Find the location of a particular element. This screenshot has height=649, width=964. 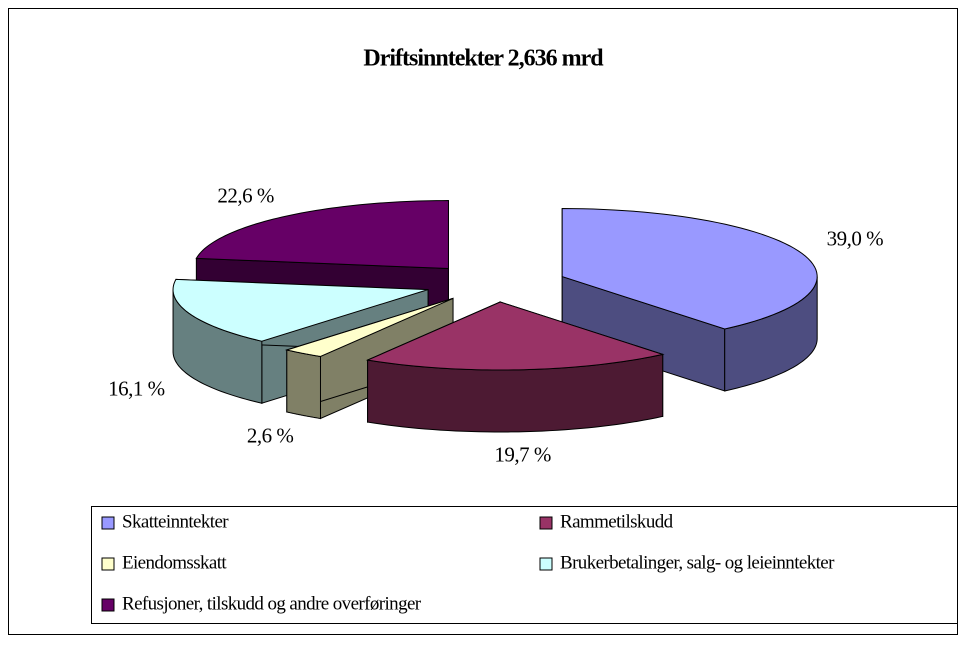

data-label: 39,0 % is located at coordinates (855, 238).